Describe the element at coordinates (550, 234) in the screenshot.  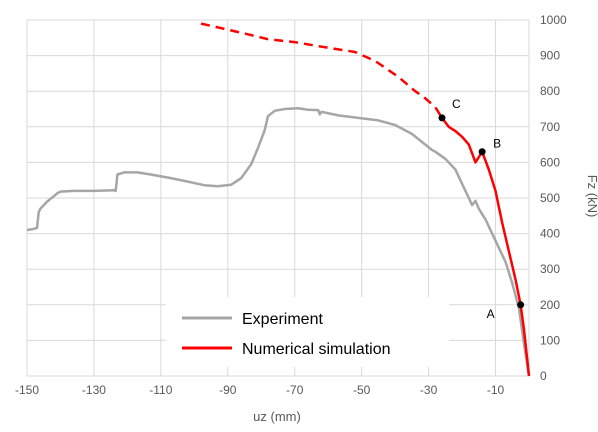
I see `y-tick-label: 400` at that location.